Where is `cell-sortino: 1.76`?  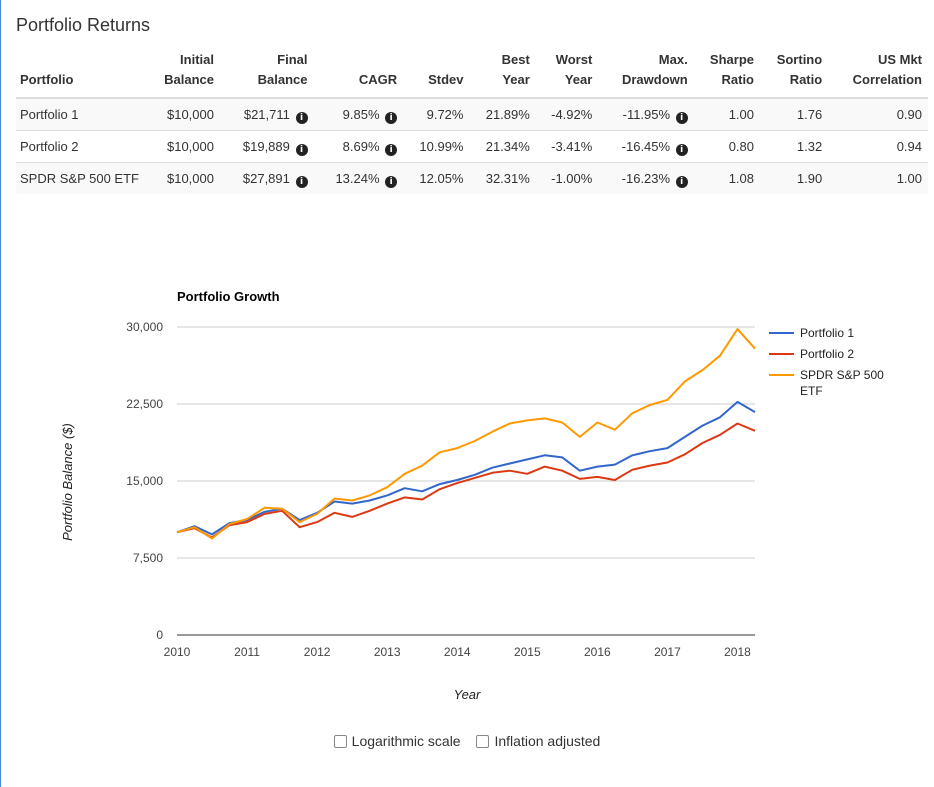
cell-sortino: 1.76 is located at coordinates (794, 114).